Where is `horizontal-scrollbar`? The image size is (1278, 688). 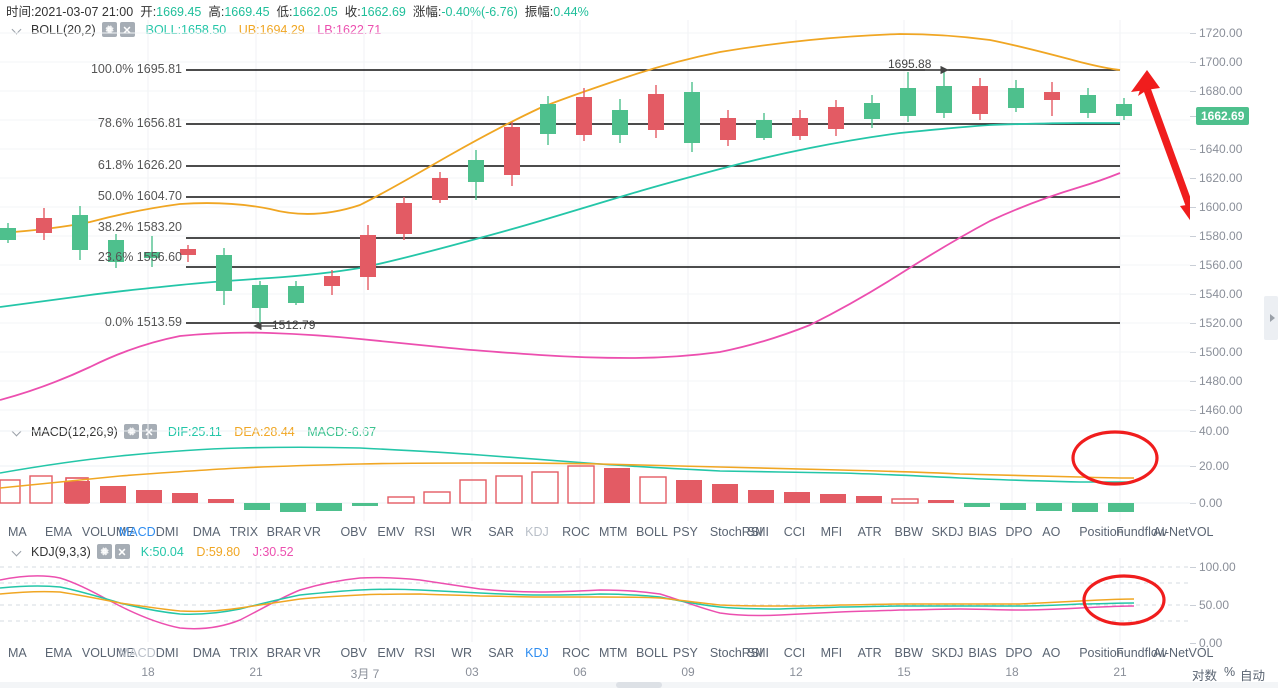 horizontal-scrollbar is located at coordinates (639, 685).